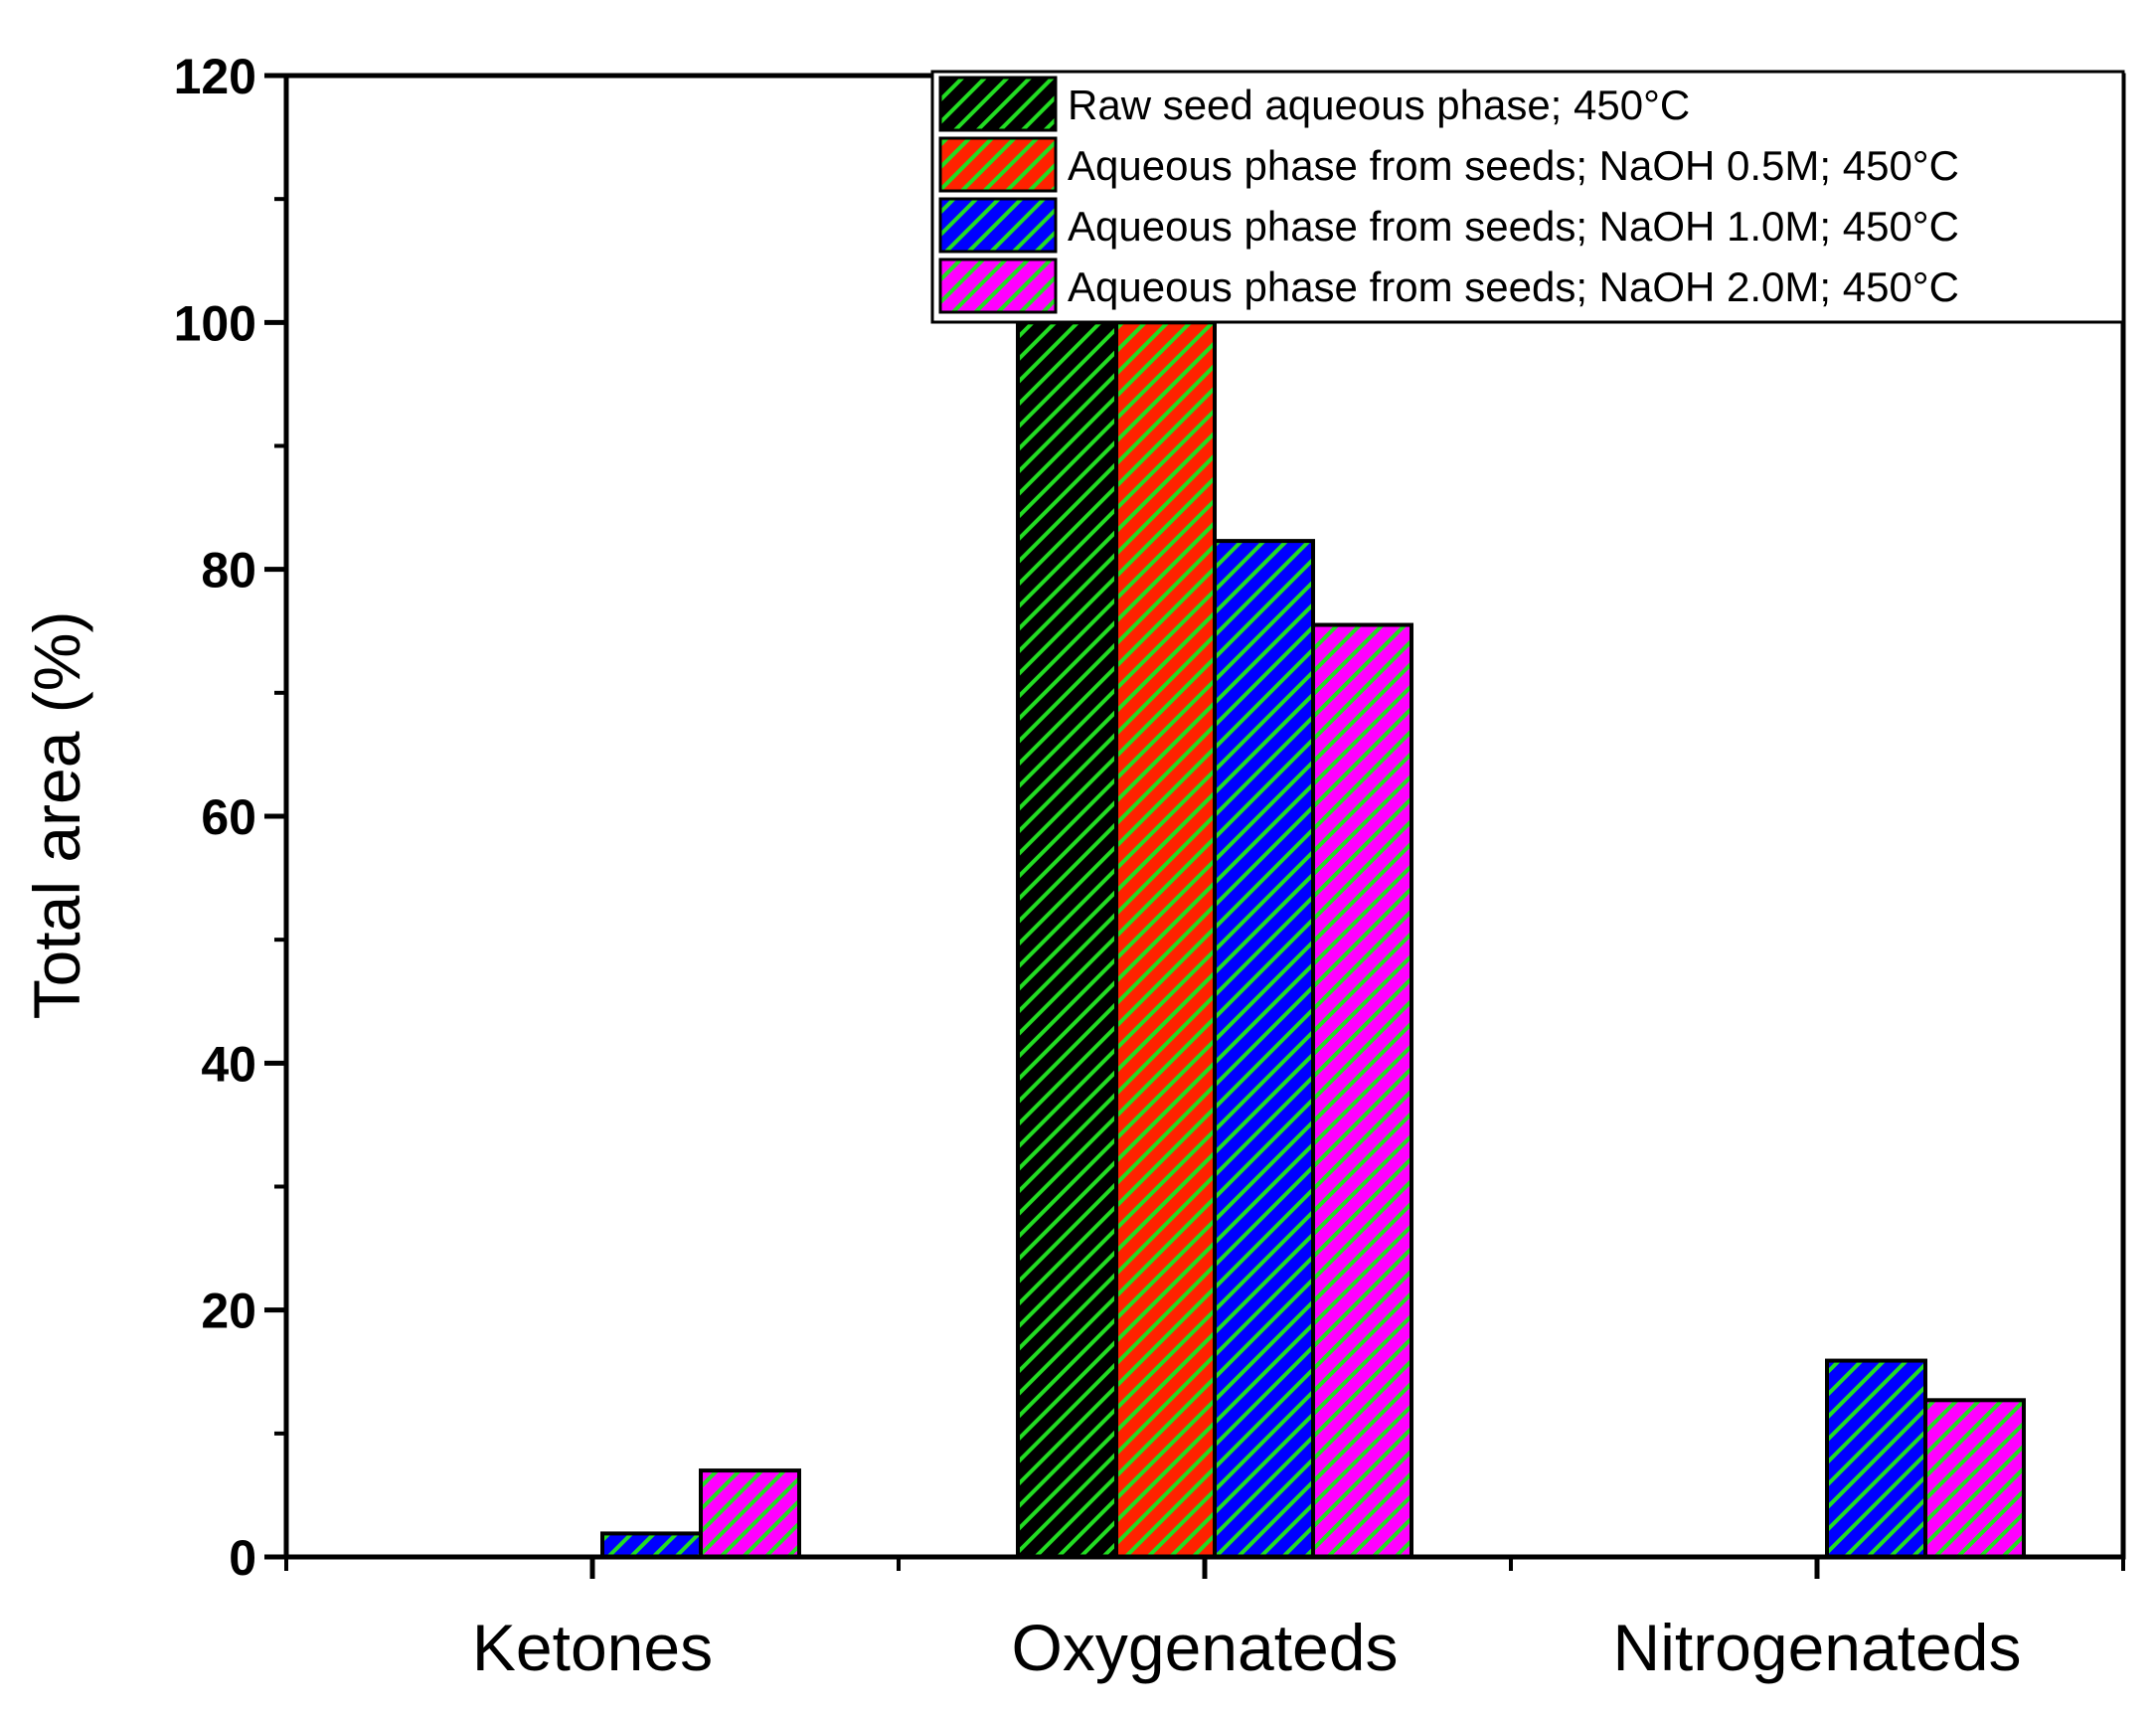  What do you see at coordinates (1379, 105) in the screenshot?
I see `legend-entry: Raw seed aqueous phase; 450°C` at bounding box center [1379, 105].